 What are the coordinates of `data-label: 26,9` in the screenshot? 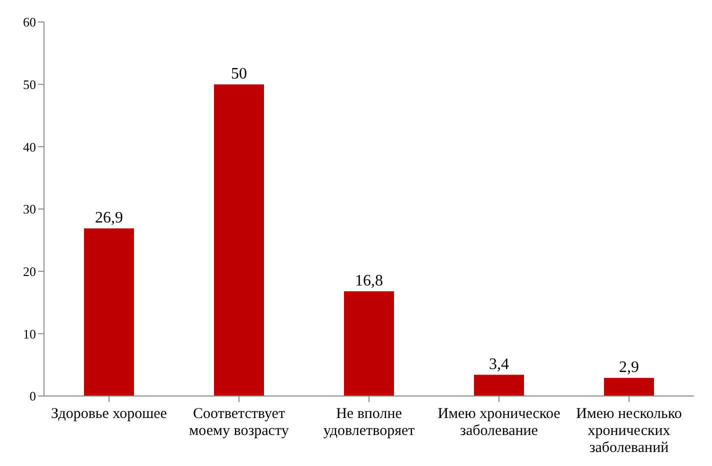 It's located at (109, 217).